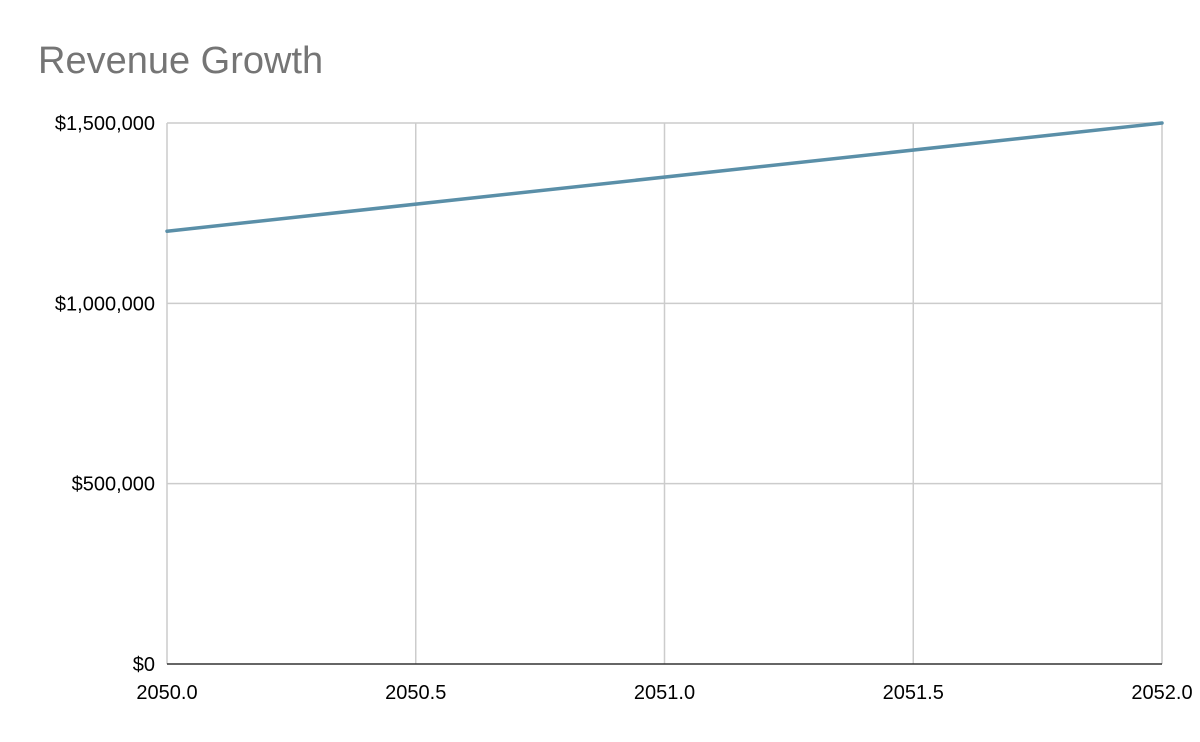 This screenshot has height=742, width=1200. What do you see at coordinates (913, 693) in the screenshot?
I see `x-tick-label: 2051.5` at bounding box center [913, 693].